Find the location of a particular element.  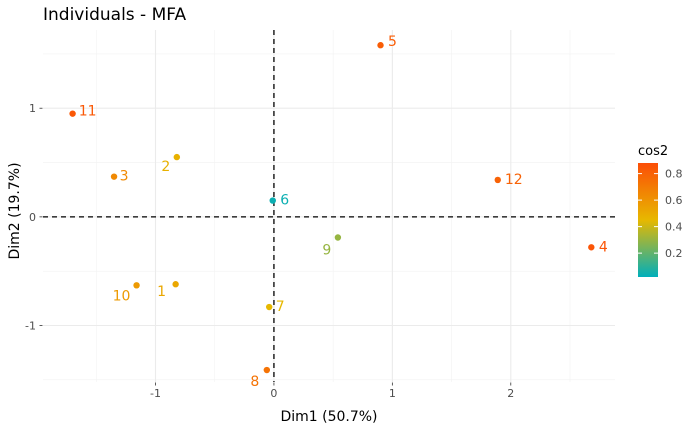

point-label: 1 is located at coordinates (161, 292).